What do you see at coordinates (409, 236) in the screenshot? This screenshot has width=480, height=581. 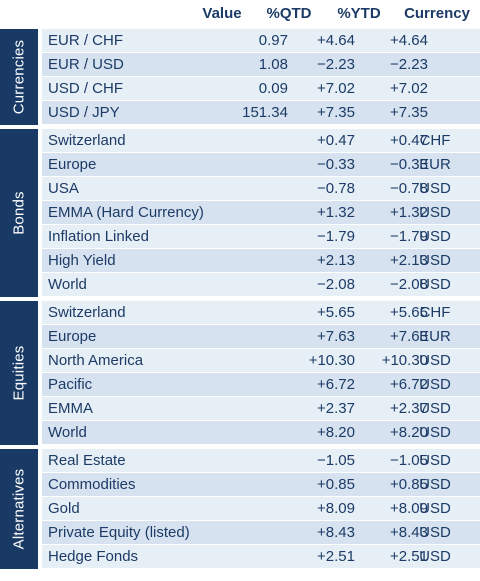 I see `row-ytd: −1.79` at bounding box center [409, 236].